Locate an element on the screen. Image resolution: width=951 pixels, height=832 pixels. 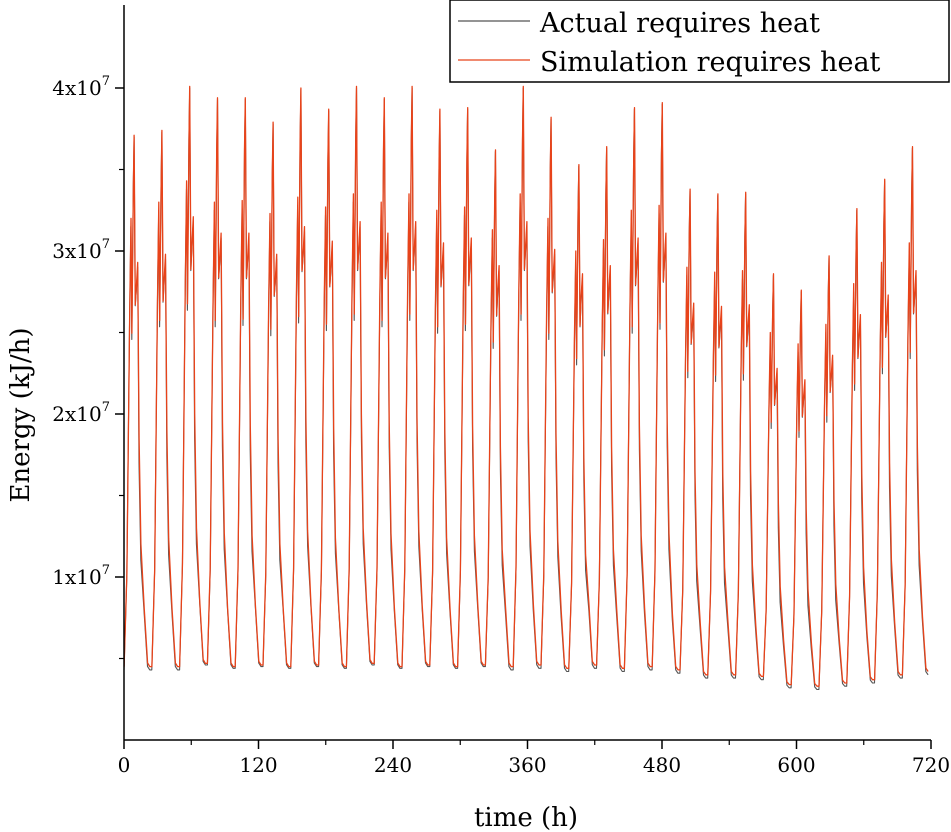
x-axis-title: time (h) is located at coordinates (526, 817).